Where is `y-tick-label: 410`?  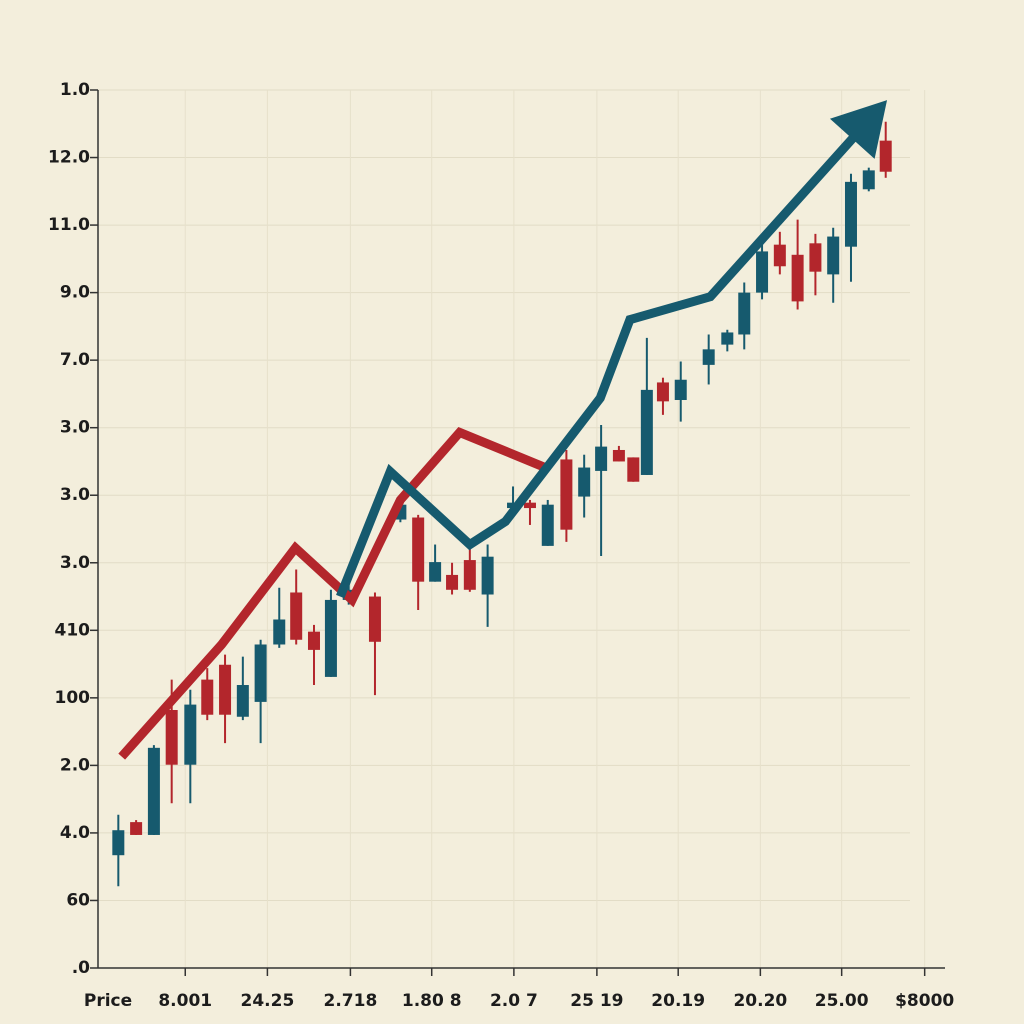 y-tick-label: 410 is located at coordinates (73, 630).